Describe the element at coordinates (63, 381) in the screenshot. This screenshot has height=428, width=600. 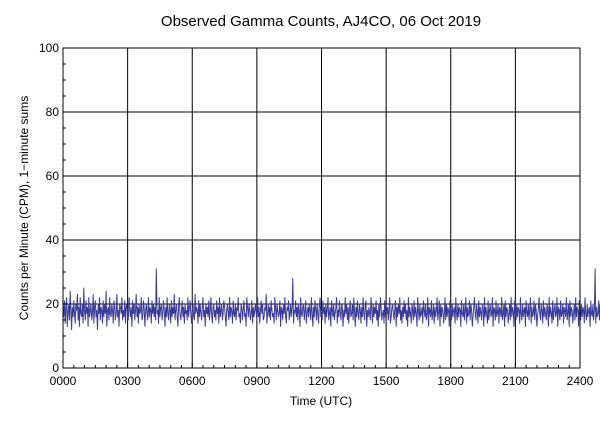
I see `x-tick-label: 0000` at that location.